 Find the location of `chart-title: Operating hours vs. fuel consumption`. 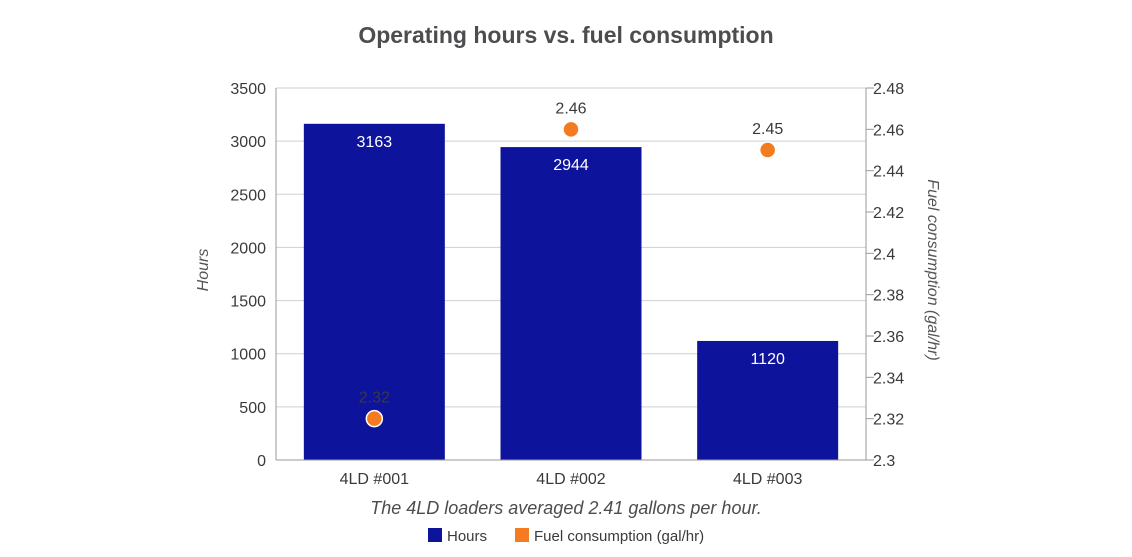

chart-title: Operating hours vs. fuel consumption is located at coordinates (565, 35).